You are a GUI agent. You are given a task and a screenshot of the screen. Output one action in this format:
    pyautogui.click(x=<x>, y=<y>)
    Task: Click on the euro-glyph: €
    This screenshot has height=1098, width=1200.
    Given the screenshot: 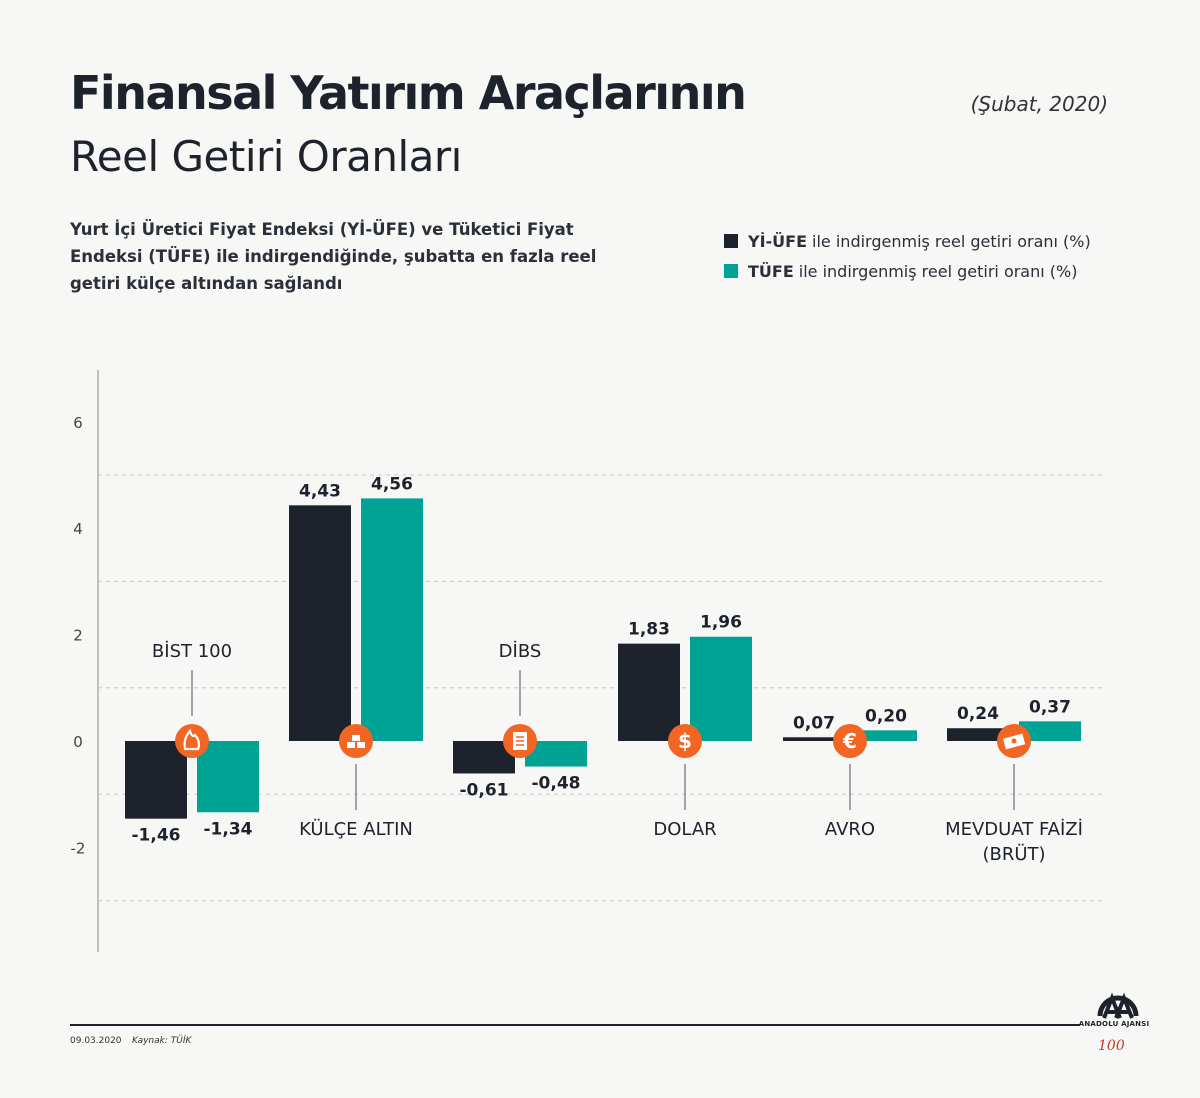 What is the action you would take?
    pyautogui.click(x=849, y=741)
    